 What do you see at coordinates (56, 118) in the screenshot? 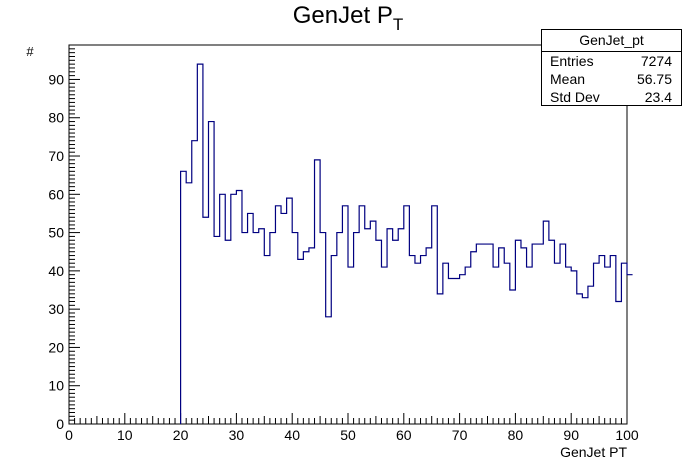
I see `y-tick-label: 80` at bounding box center [56, 118].